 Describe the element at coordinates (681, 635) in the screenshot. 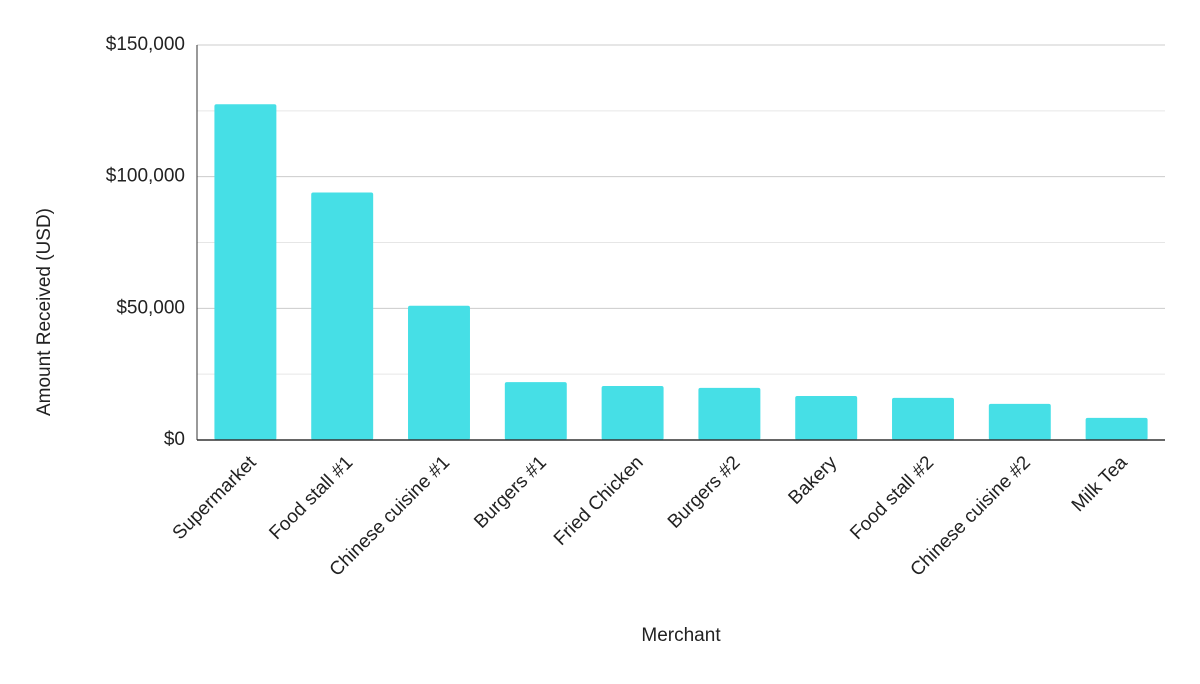

I see `x-axis-title: Merchant` at that location.